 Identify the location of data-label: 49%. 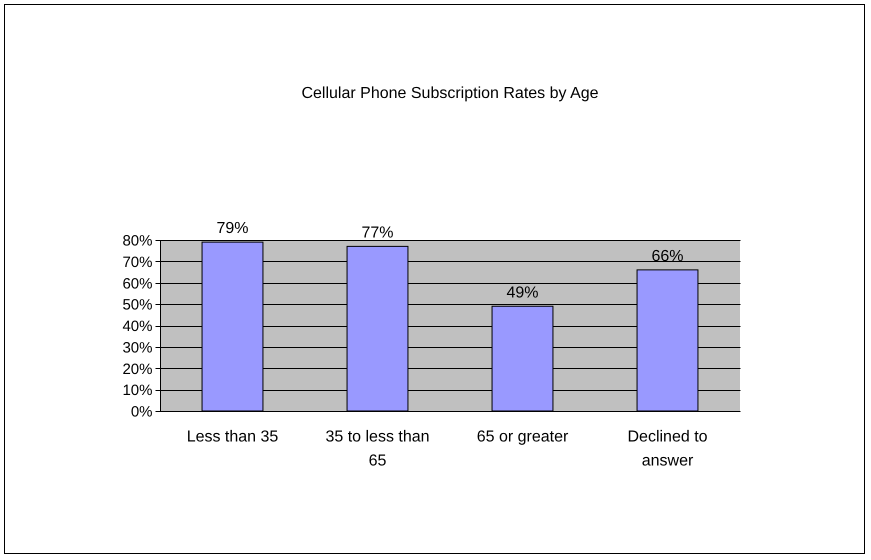
(522, 293).